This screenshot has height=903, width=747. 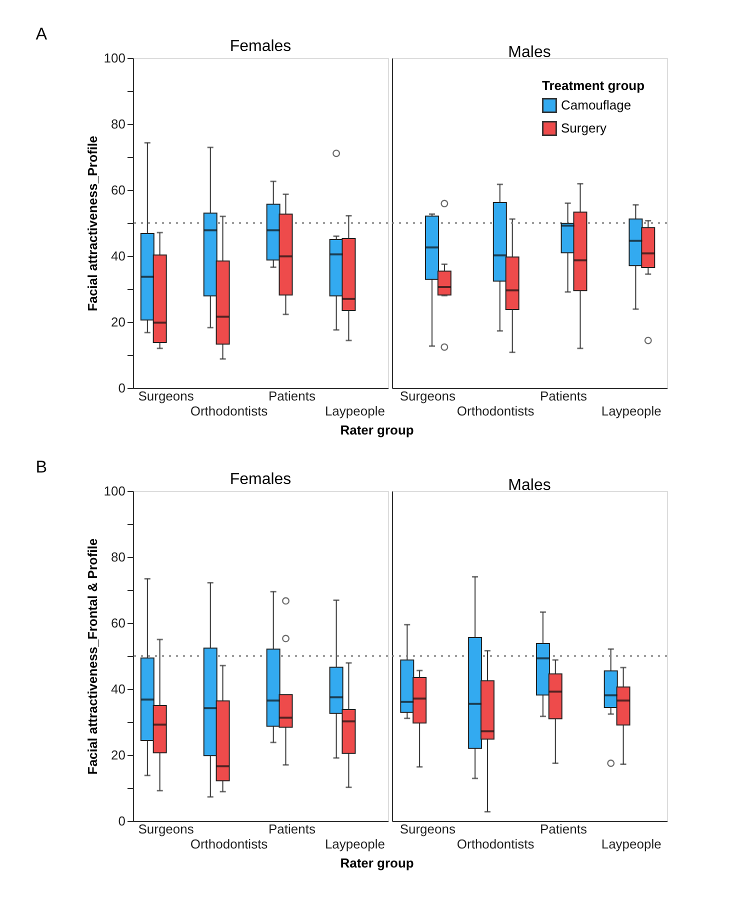 I want to click on y-axis-title: Facial attractiveness_Profile, so click(x=92, y=224).